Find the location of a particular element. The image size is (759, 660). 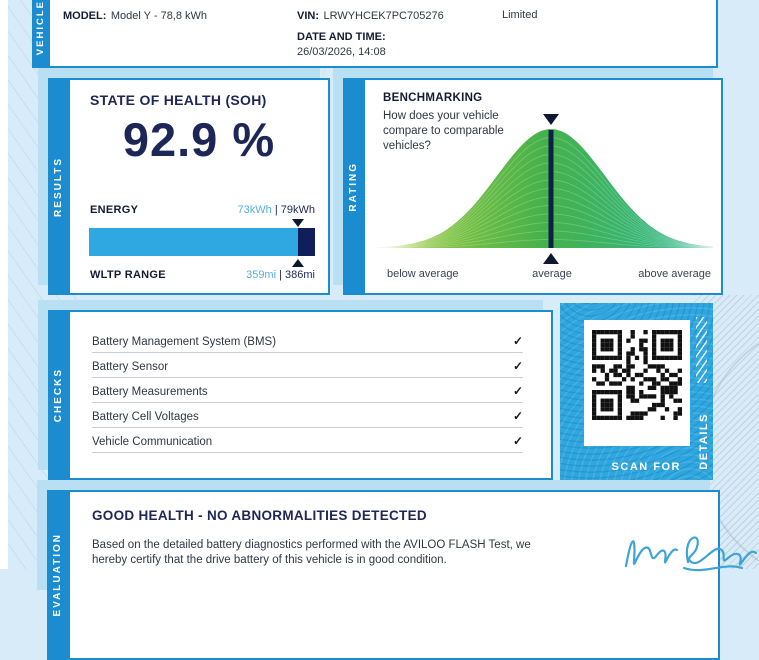

soh-bar is located at coordinates (202, 242).